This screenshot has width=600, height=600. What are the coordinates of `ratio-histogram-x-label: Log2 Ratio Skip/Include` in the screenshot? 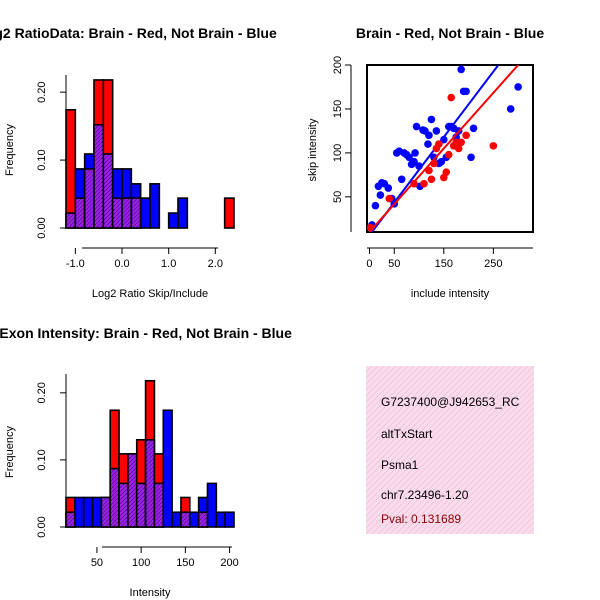 It's located at (150, 294).